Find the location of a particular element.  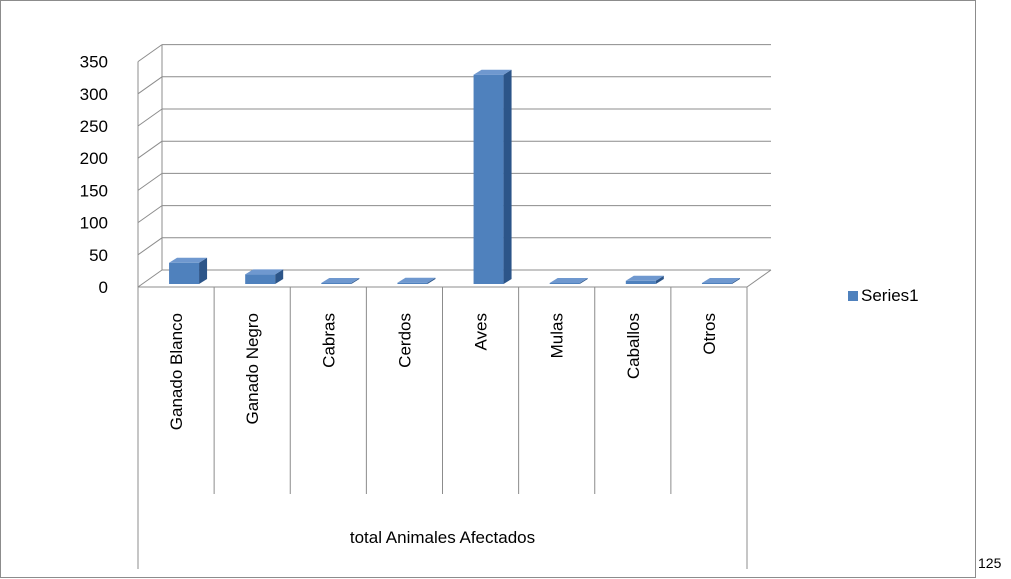

x-tick-label: Ganado Blanco is located at coordinates (176, 371).